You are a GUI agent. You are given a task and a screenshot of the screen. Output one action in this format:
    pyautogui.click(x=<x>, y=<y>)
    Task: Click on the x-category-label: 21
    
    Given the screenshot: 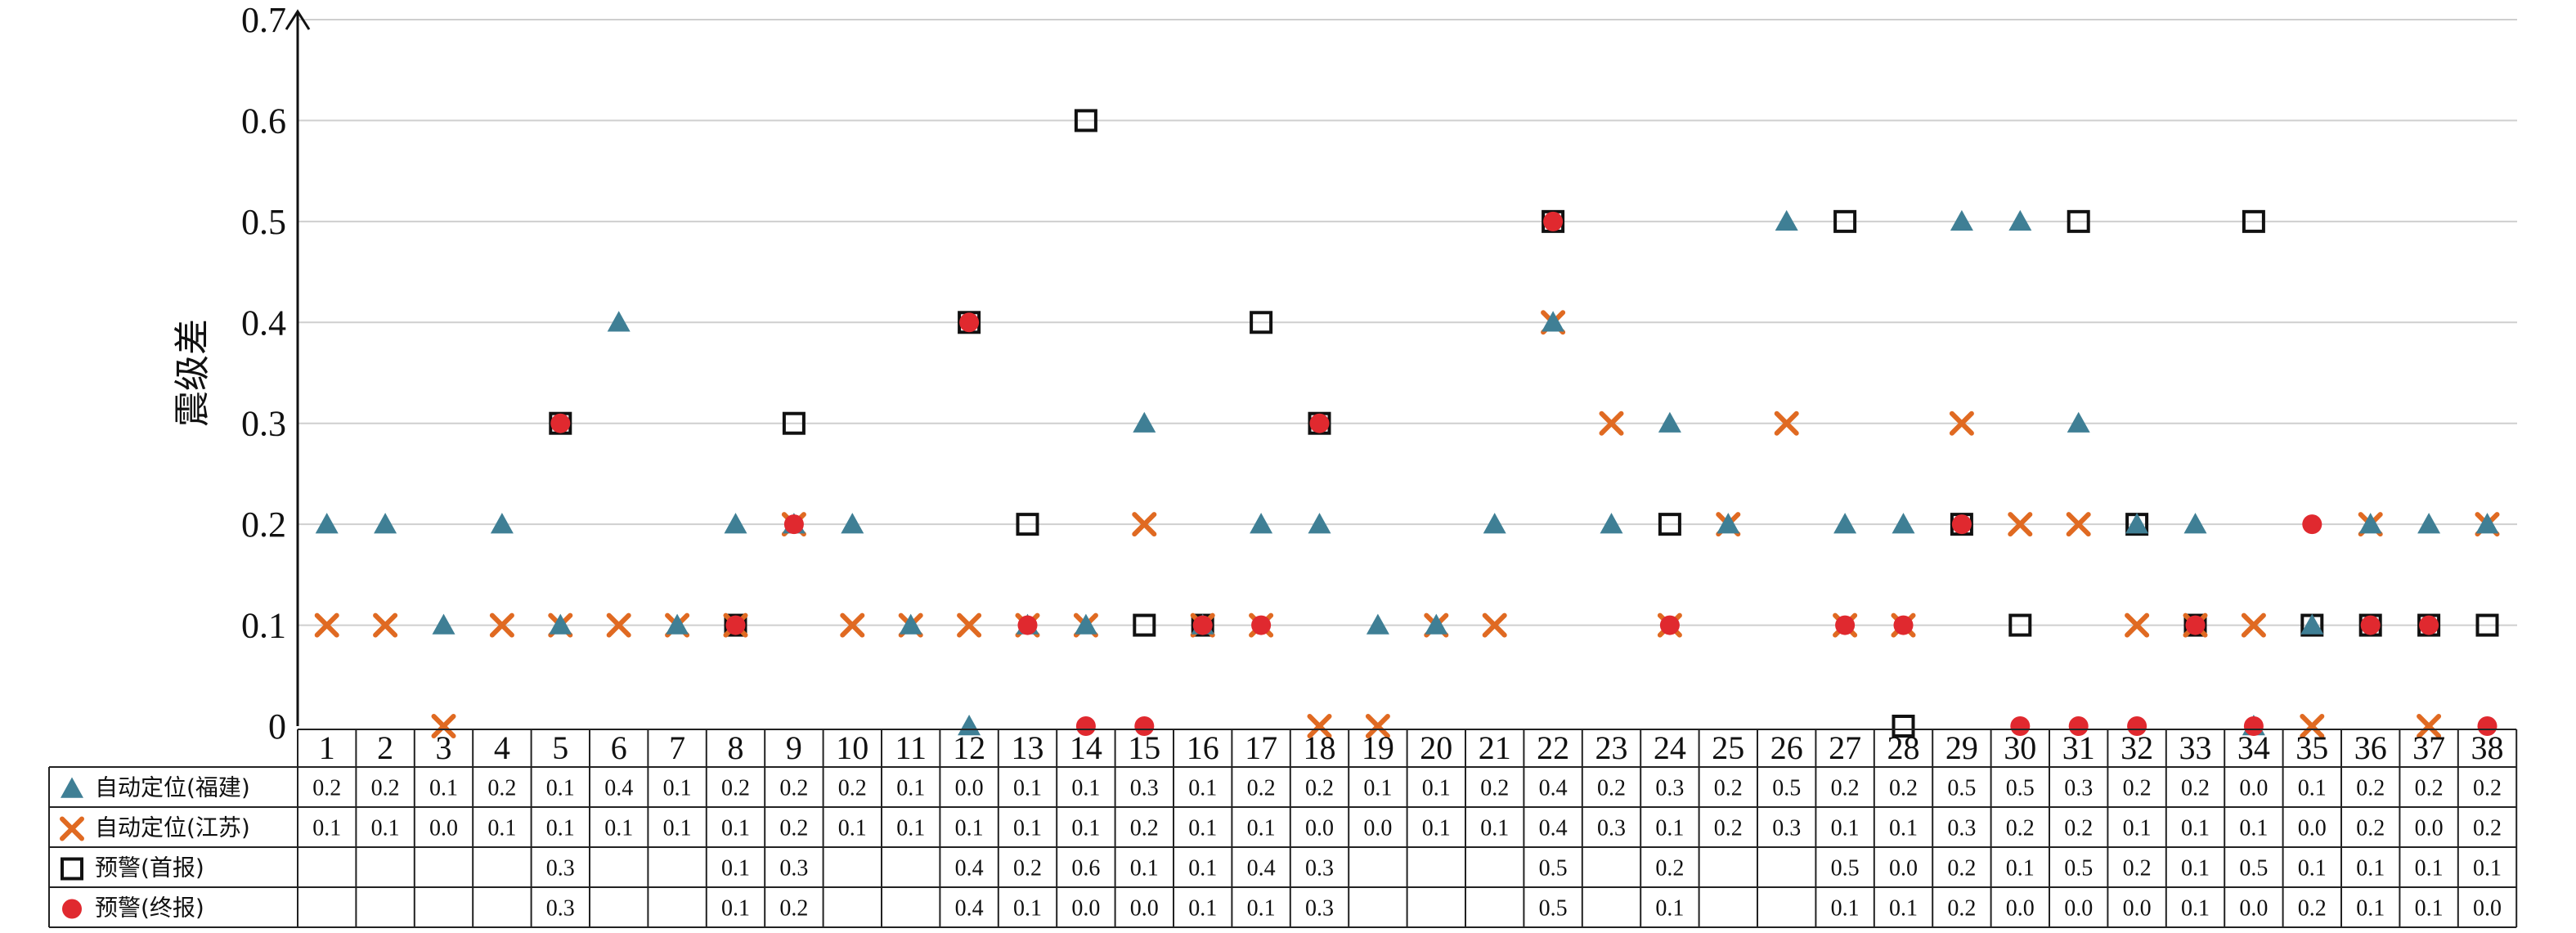 What is the action you would take?
    pyautogui.click(x=1495, y=747)
    